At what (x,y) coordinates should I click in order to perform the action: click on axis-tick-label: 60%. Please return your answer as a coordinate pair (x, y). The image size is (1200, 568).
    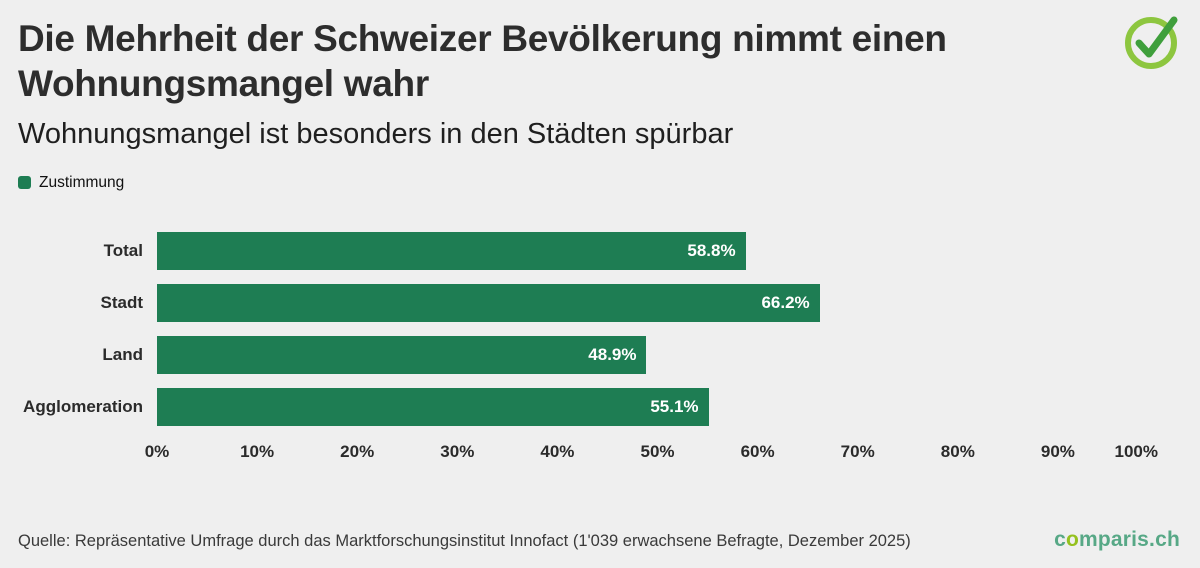
    Looking at the image, I should click on (757, 451).